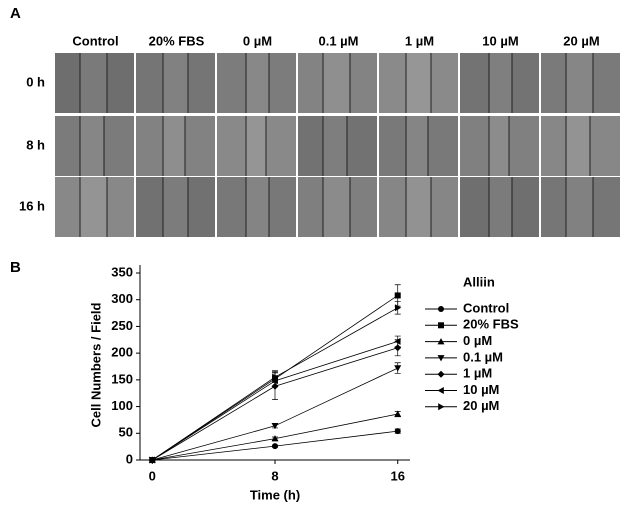 This screenshot has width=624, height=508. Describe the element at coordinates (122, 325) in the screenshot. I see `y-tick-label: 250` at that location.